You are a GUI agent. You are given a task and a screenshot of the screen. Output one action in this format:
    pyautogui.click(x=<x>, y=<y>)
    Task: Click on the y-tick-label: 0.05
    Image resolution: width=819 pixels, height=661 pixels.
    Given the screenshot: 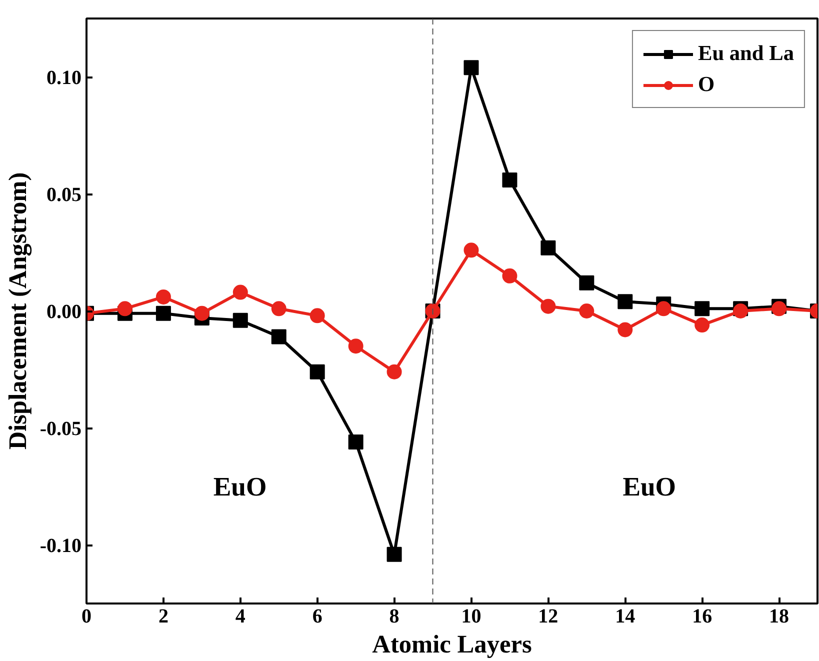 What is the action you would take?
    pyautogui.click(x=64, y=195)
    